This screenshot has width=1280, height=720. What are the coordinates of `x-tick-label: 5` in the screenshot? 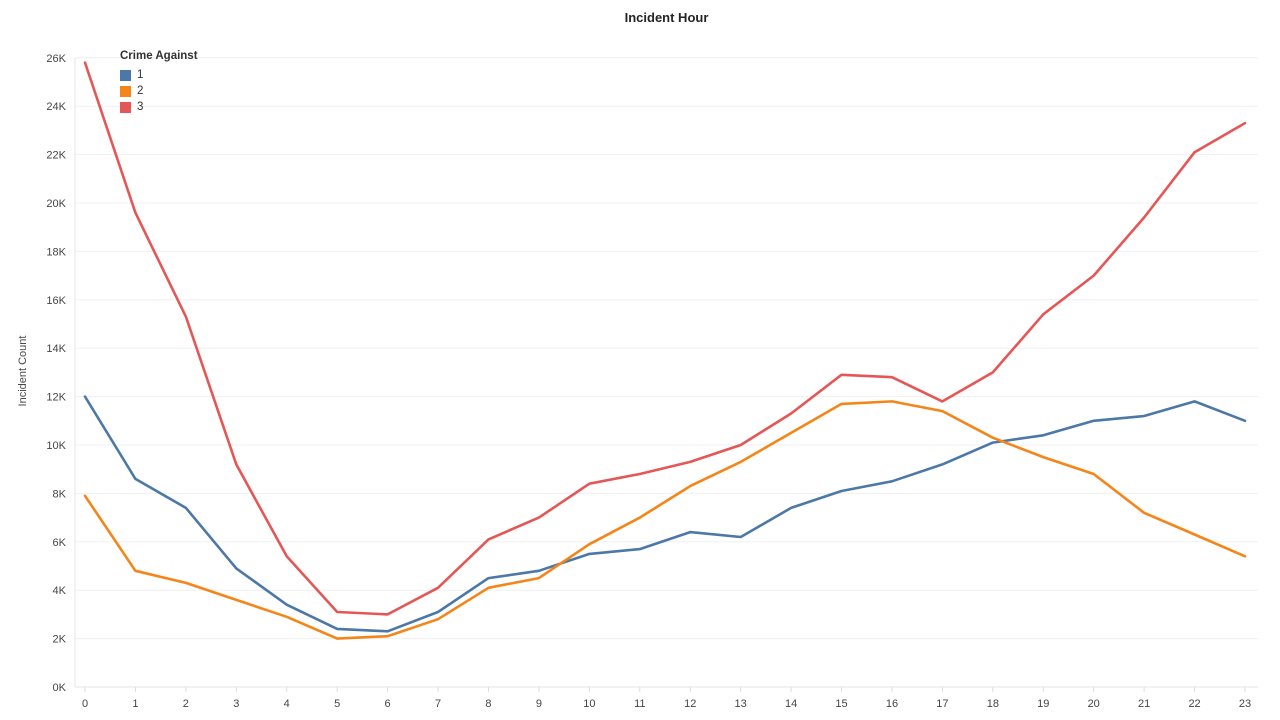 It's located at (337, 704).